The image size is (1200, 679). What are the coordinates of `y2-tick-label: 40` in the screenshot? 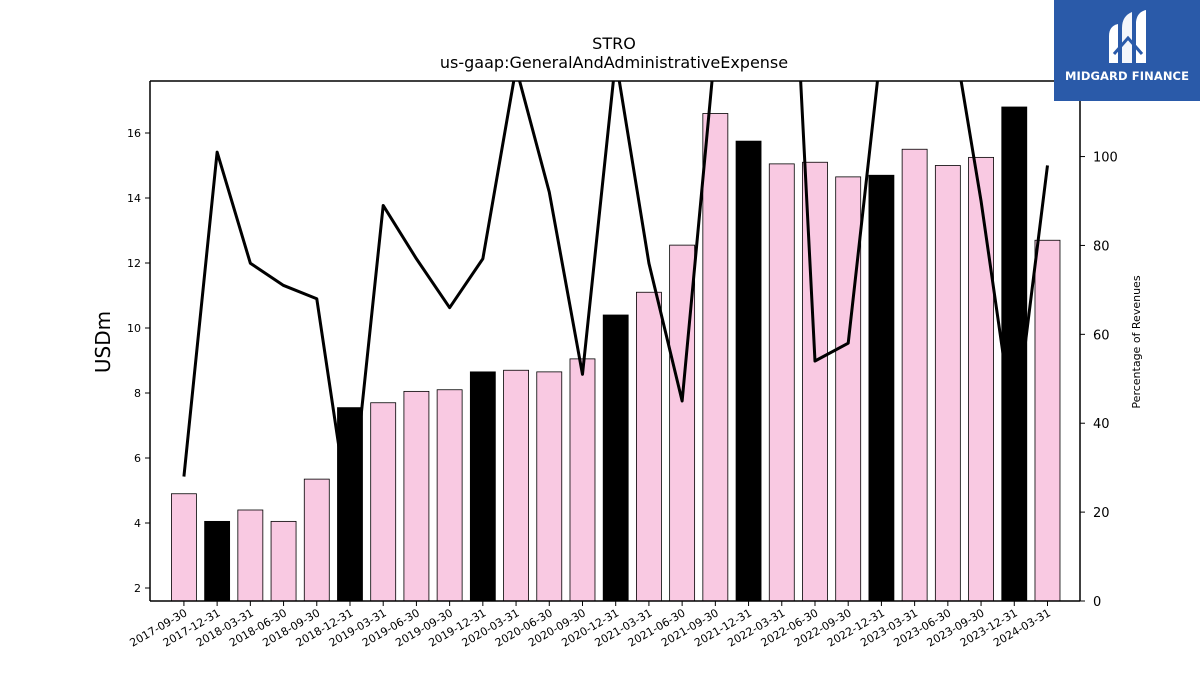 It's located at (1101, 424).